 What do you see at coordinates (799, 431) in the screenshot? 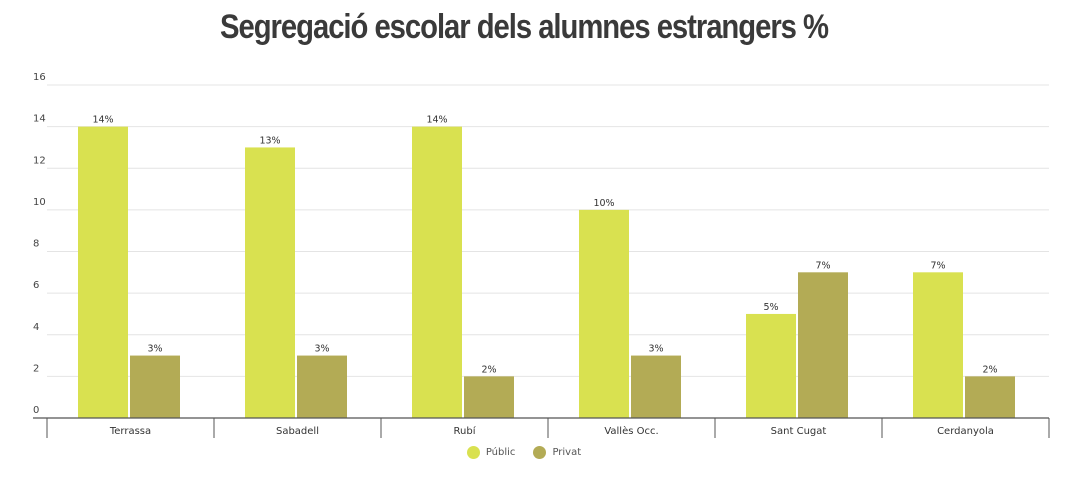
I see `x-tick-label: Sant Cugat` at bounding box center [799, 431].